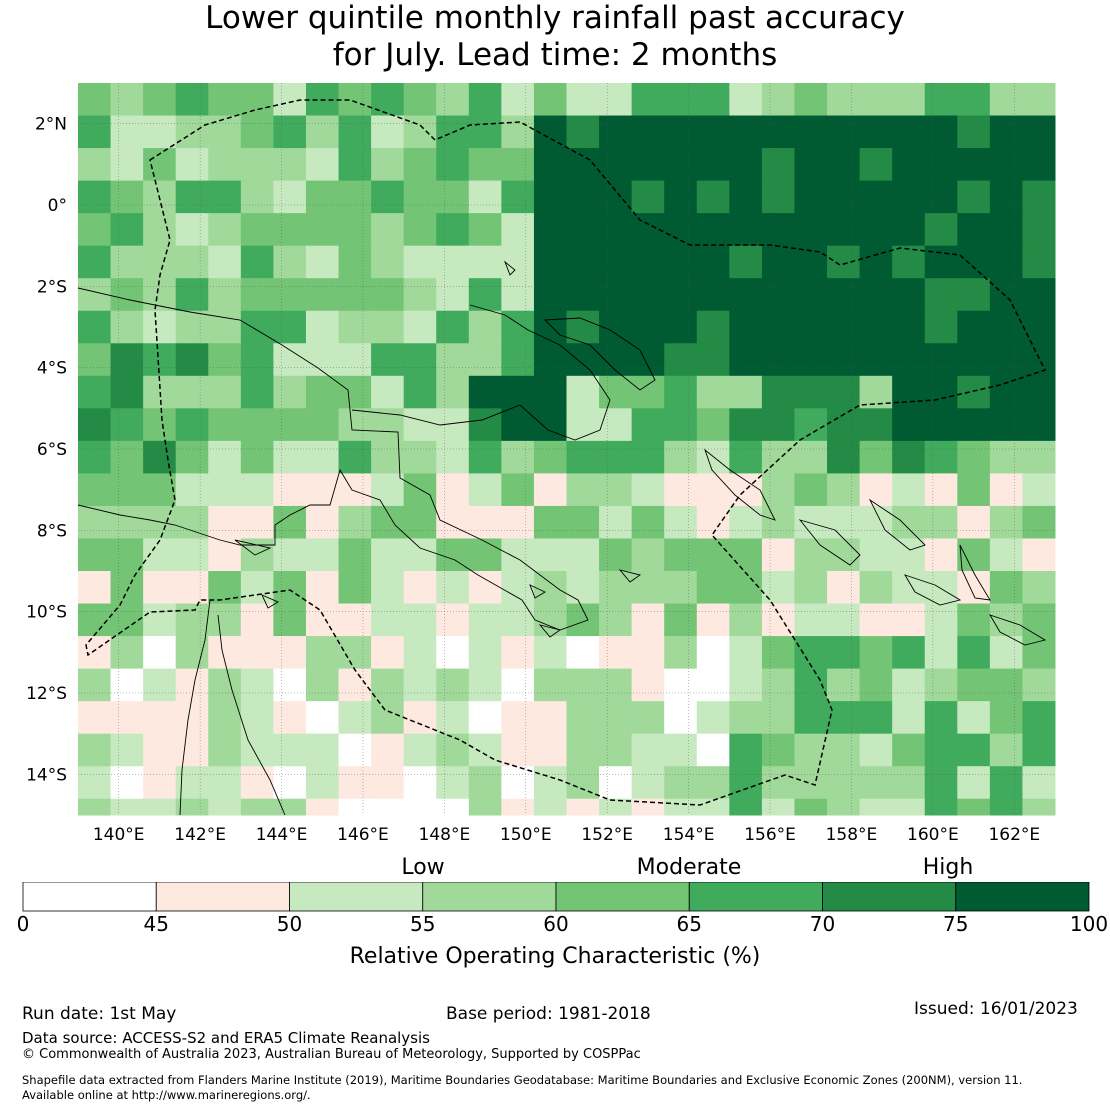  I want to click on colorbar-tick-label: 100, so click(1089, 924).